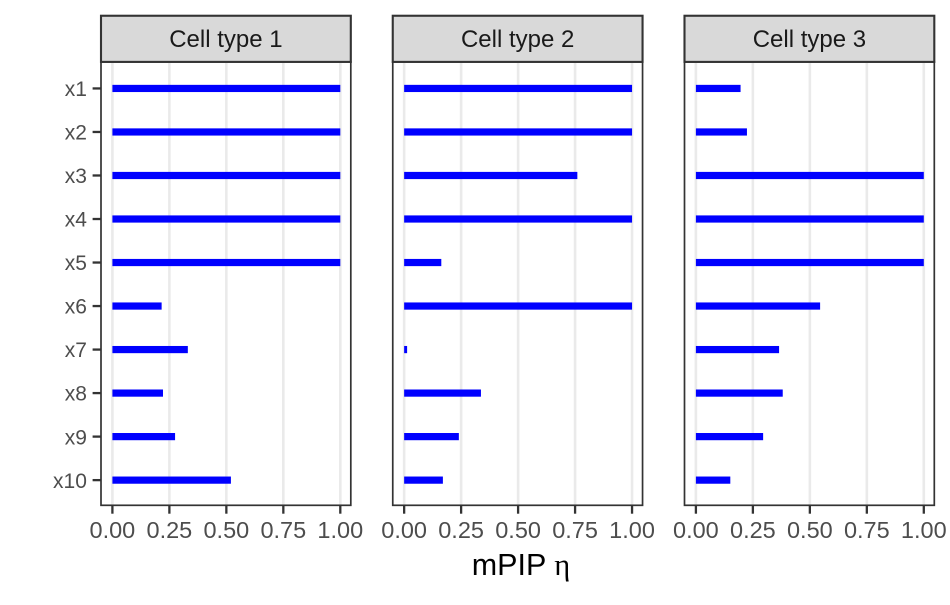 This screenshot has height=605, width=950. What do you see at coordinates (225, 39) in the screenshot?
I see `svg-text: Cell type 1` at bounding box center [225, 39].